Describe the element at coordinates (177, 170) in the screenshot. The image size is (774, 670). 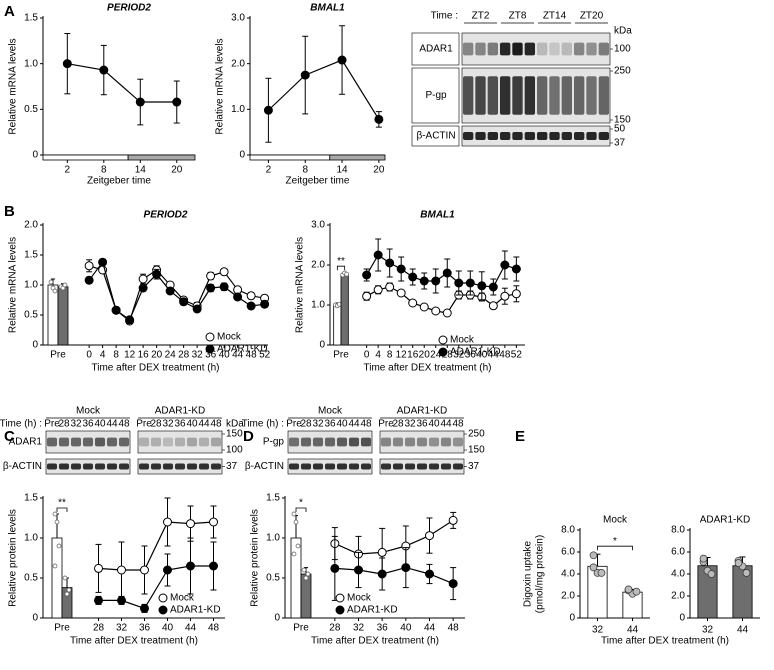
I see `x-tick-label: 20` at that location.